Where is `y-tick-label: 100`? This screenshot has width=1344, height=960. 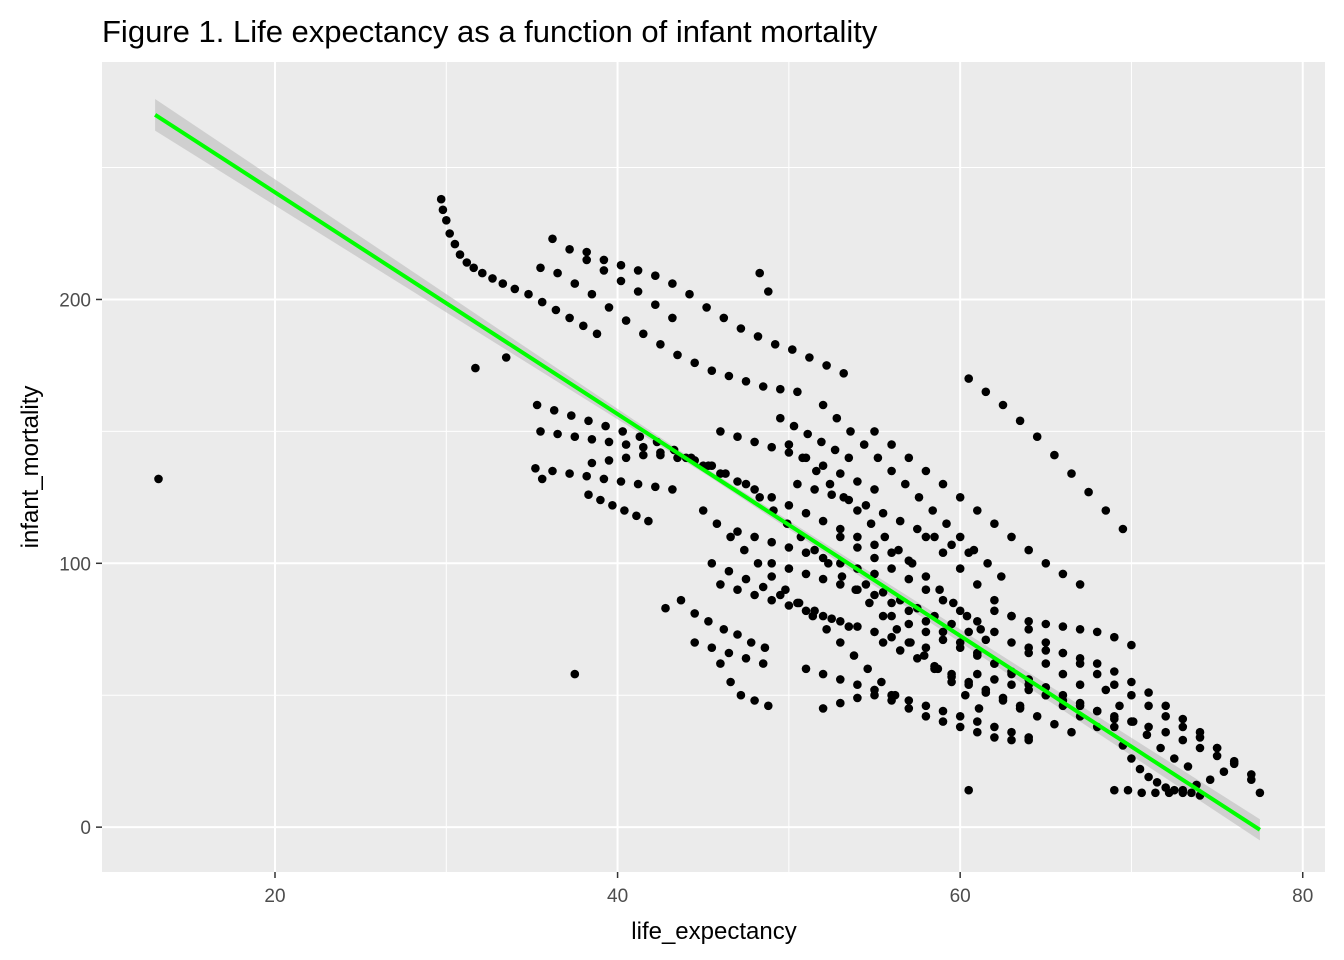
y-tick-label: 100 is located at coordinates (75, 564).